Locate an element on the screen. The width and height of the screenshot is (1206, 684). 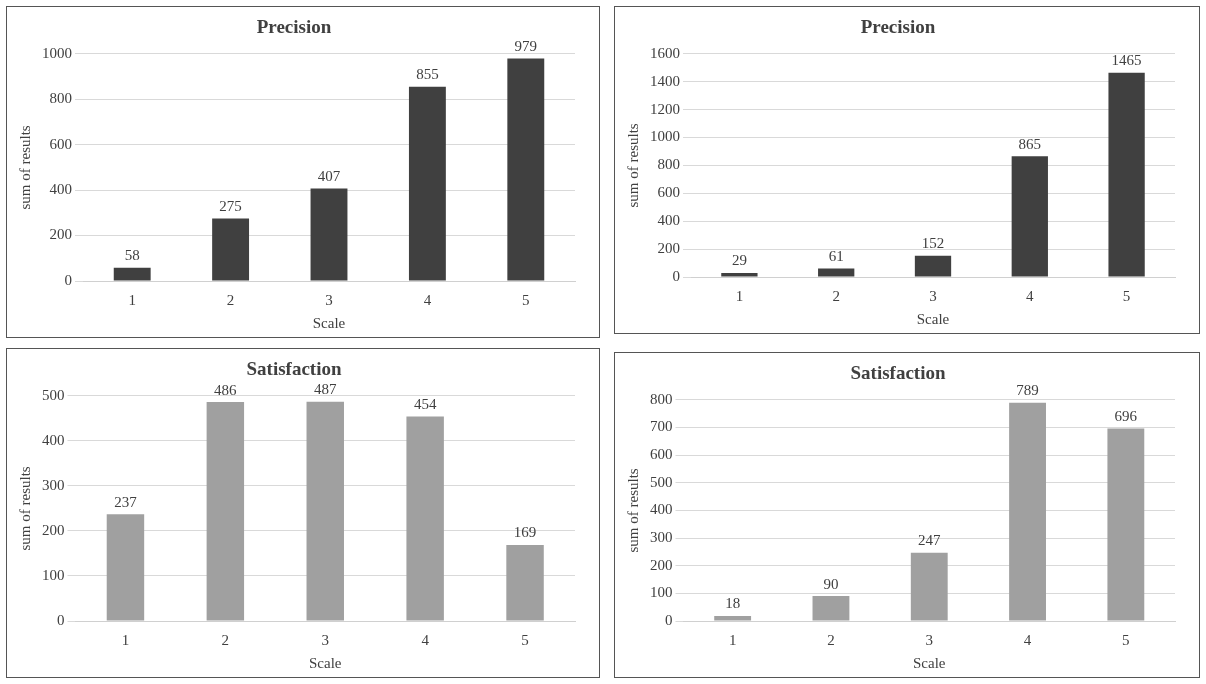
y-tick-label: 1200 is located at coordinates (665, 108).